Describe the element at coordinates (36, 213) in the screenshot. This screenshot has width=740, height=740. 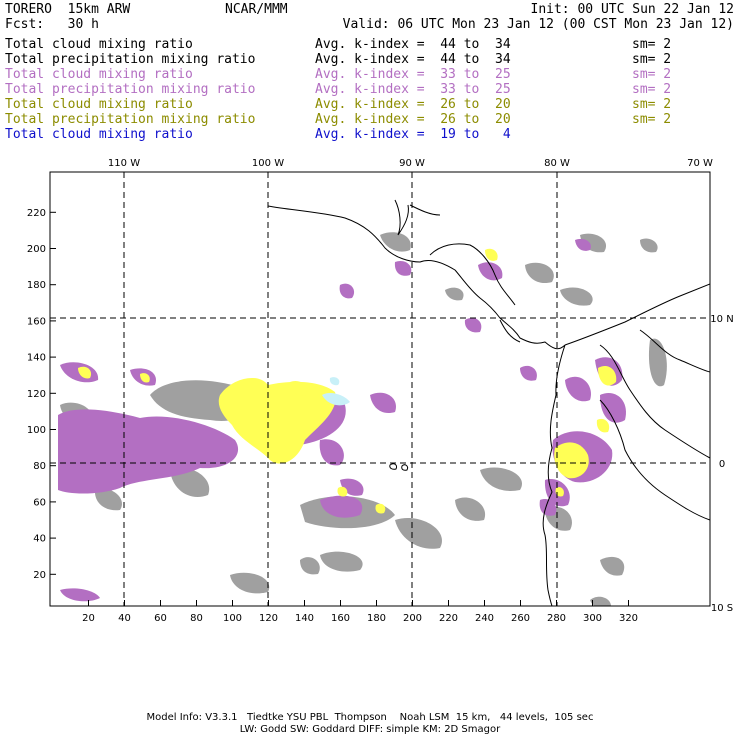
I see `y-tick-label: 220` at that location.